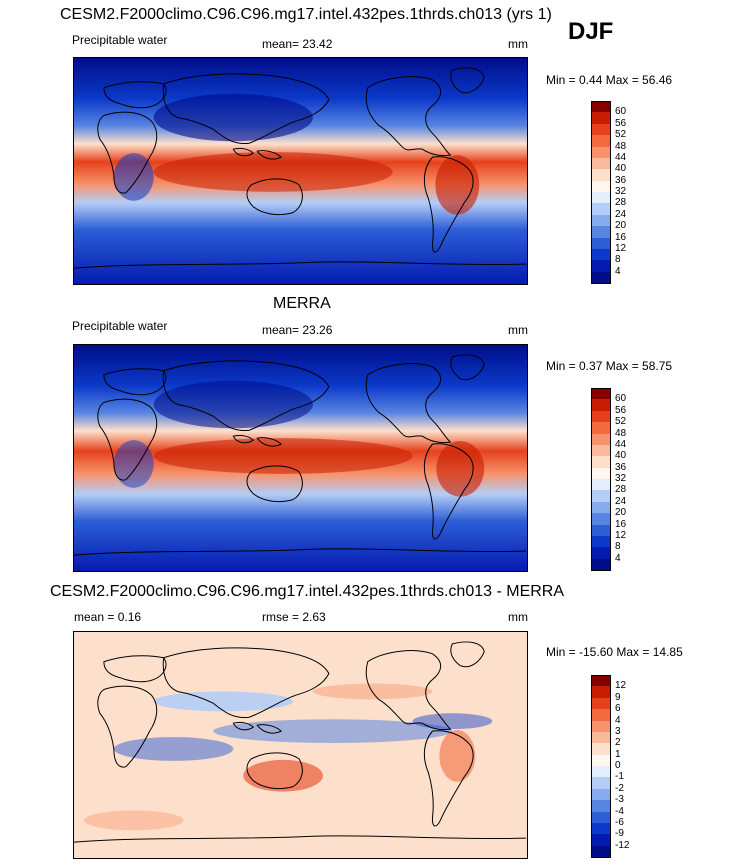  What do you see at coordinates (281, 44) in the screenshot?
I see `panel-model-mean-label: mean=` at bounding box center [281, 44].